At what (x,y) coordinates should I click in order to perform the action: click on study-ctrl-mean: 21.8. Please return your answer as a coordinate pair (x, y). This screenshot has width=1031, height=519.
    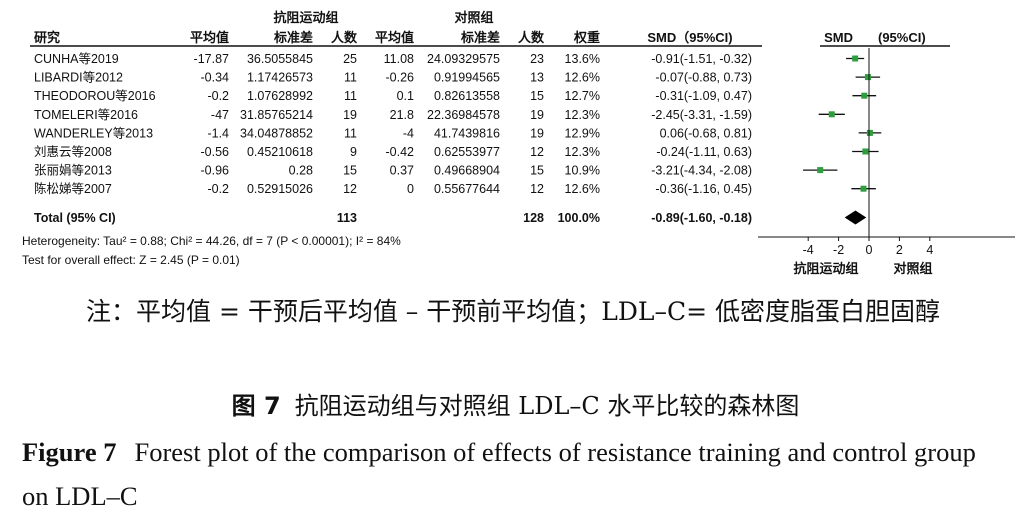
    Looking at the image, I should click on (402, 115).